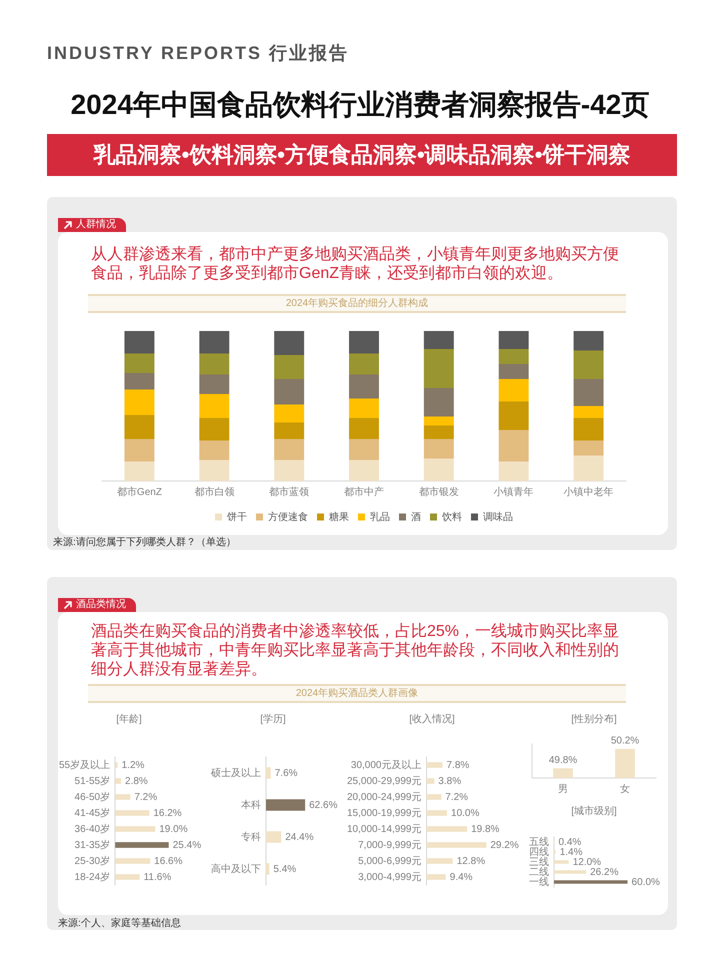 This screenshot has width=720, height=960. I want to click on chart-title: [收入情况], so click(432, 720).